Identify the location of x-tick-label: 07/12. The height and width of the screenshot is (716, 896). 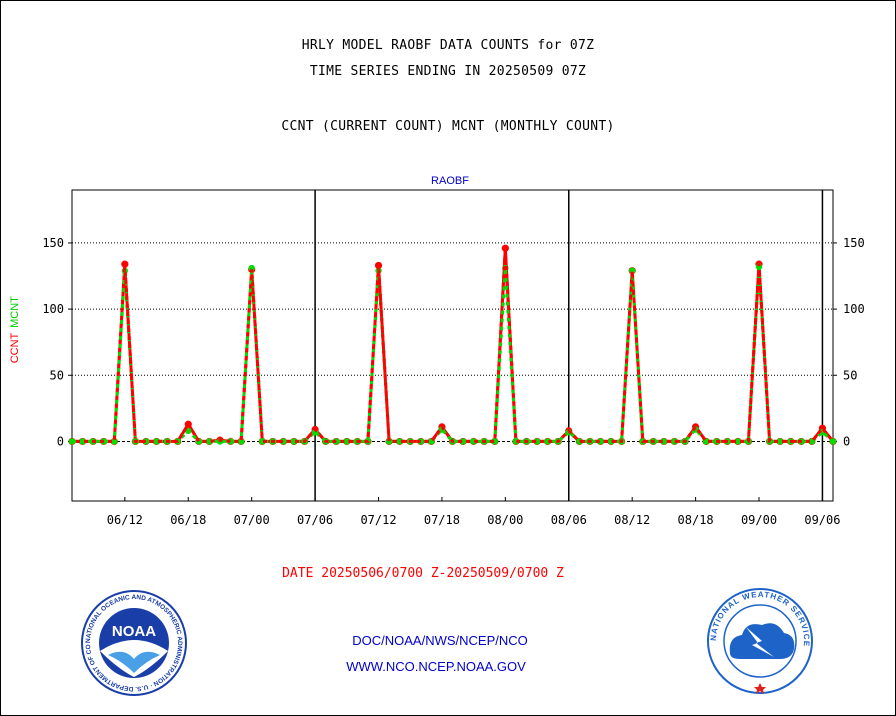
(378, 520).